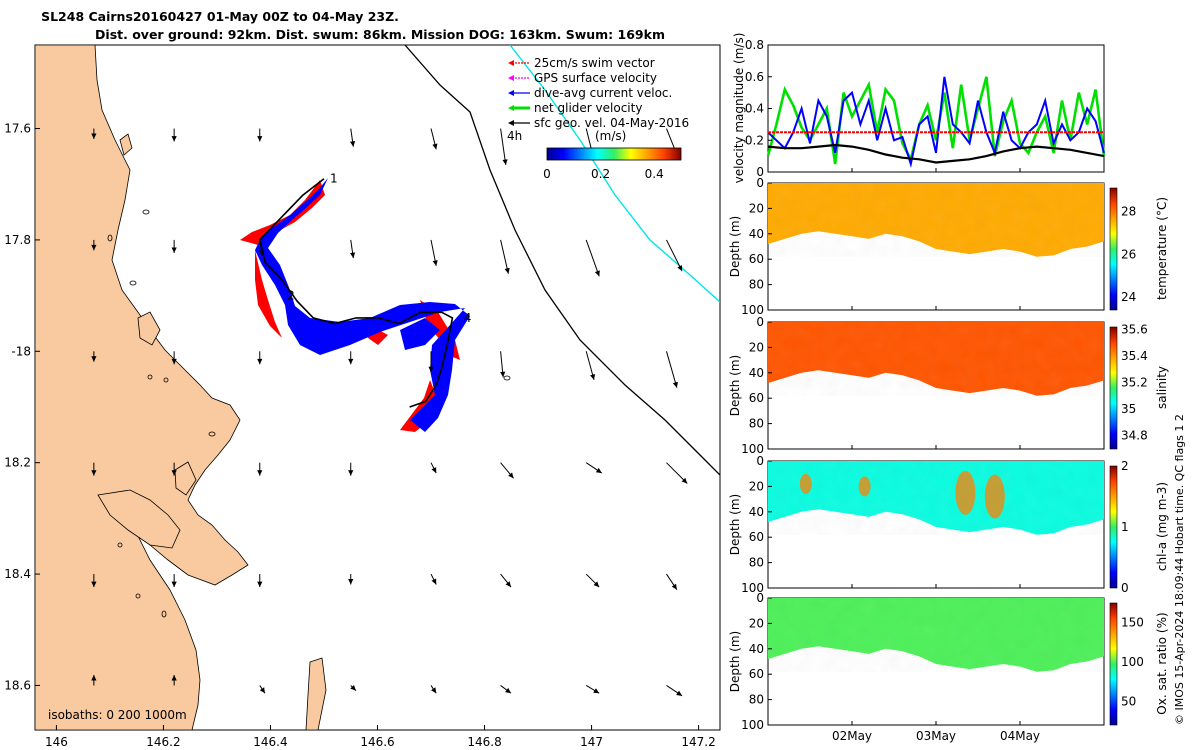  I want to click on section-time-tick: 02May, so click(852, 736).